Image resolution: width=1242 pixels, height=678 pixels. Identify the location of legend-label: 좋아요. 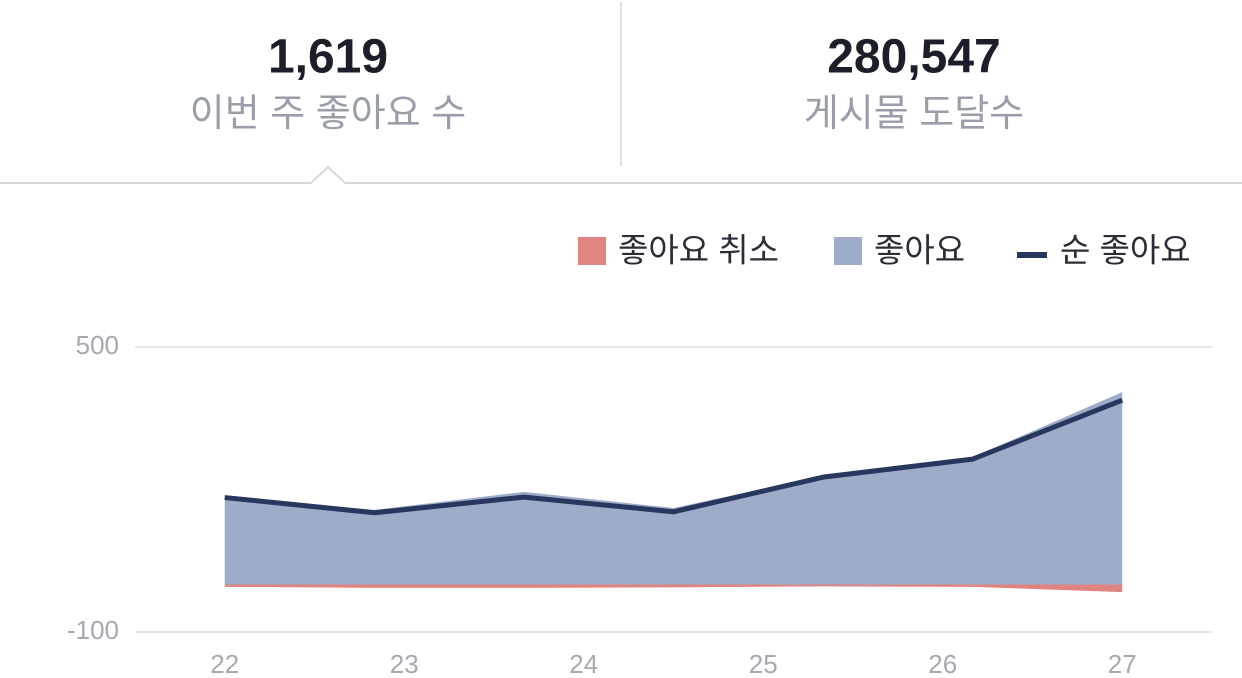
(919, 250).